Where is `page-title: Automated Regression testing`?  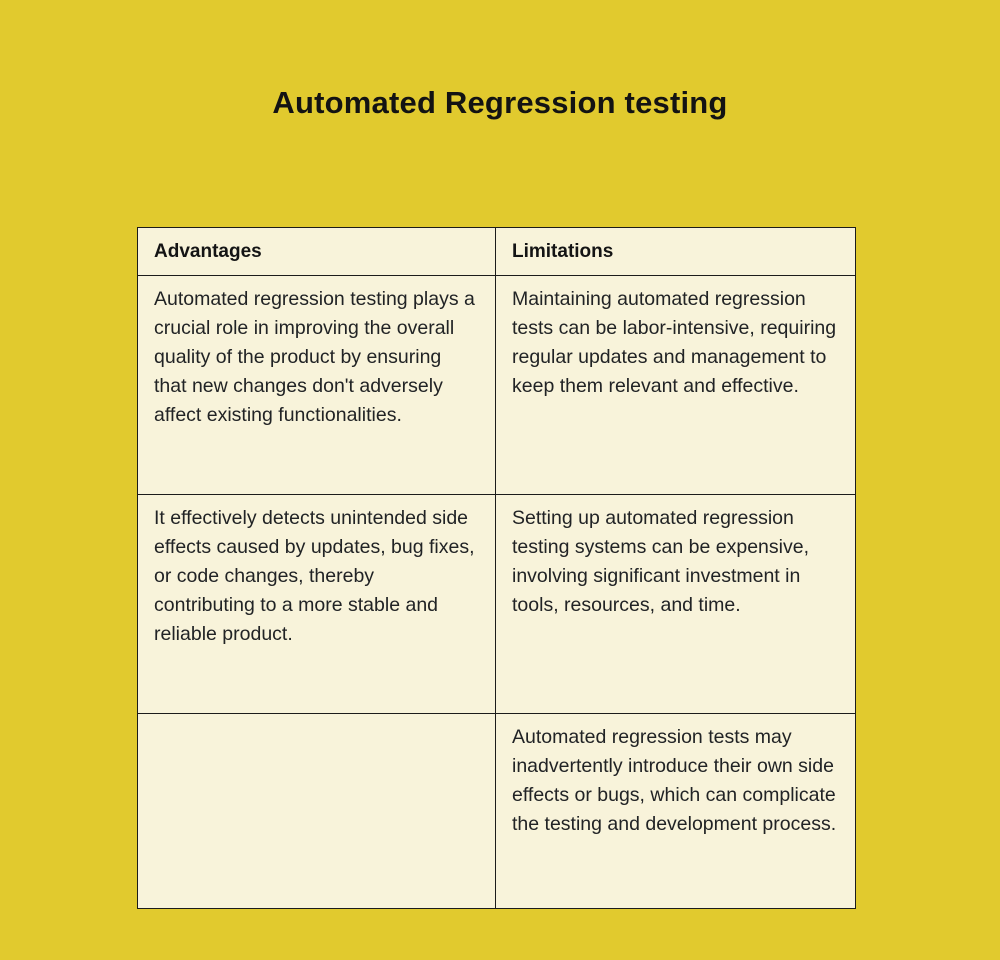 page-title: Automated Regression testing is located at coordinates (500, 102).